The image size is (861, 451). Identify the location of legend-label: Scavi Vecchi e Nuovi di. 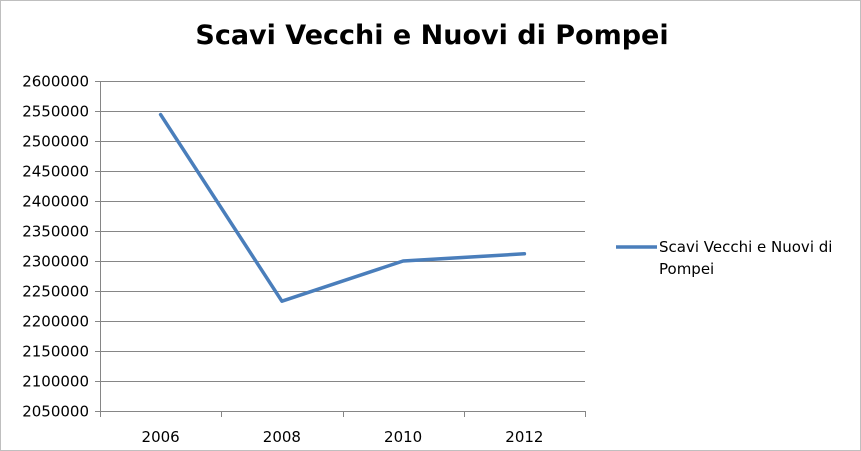
(745, 247).